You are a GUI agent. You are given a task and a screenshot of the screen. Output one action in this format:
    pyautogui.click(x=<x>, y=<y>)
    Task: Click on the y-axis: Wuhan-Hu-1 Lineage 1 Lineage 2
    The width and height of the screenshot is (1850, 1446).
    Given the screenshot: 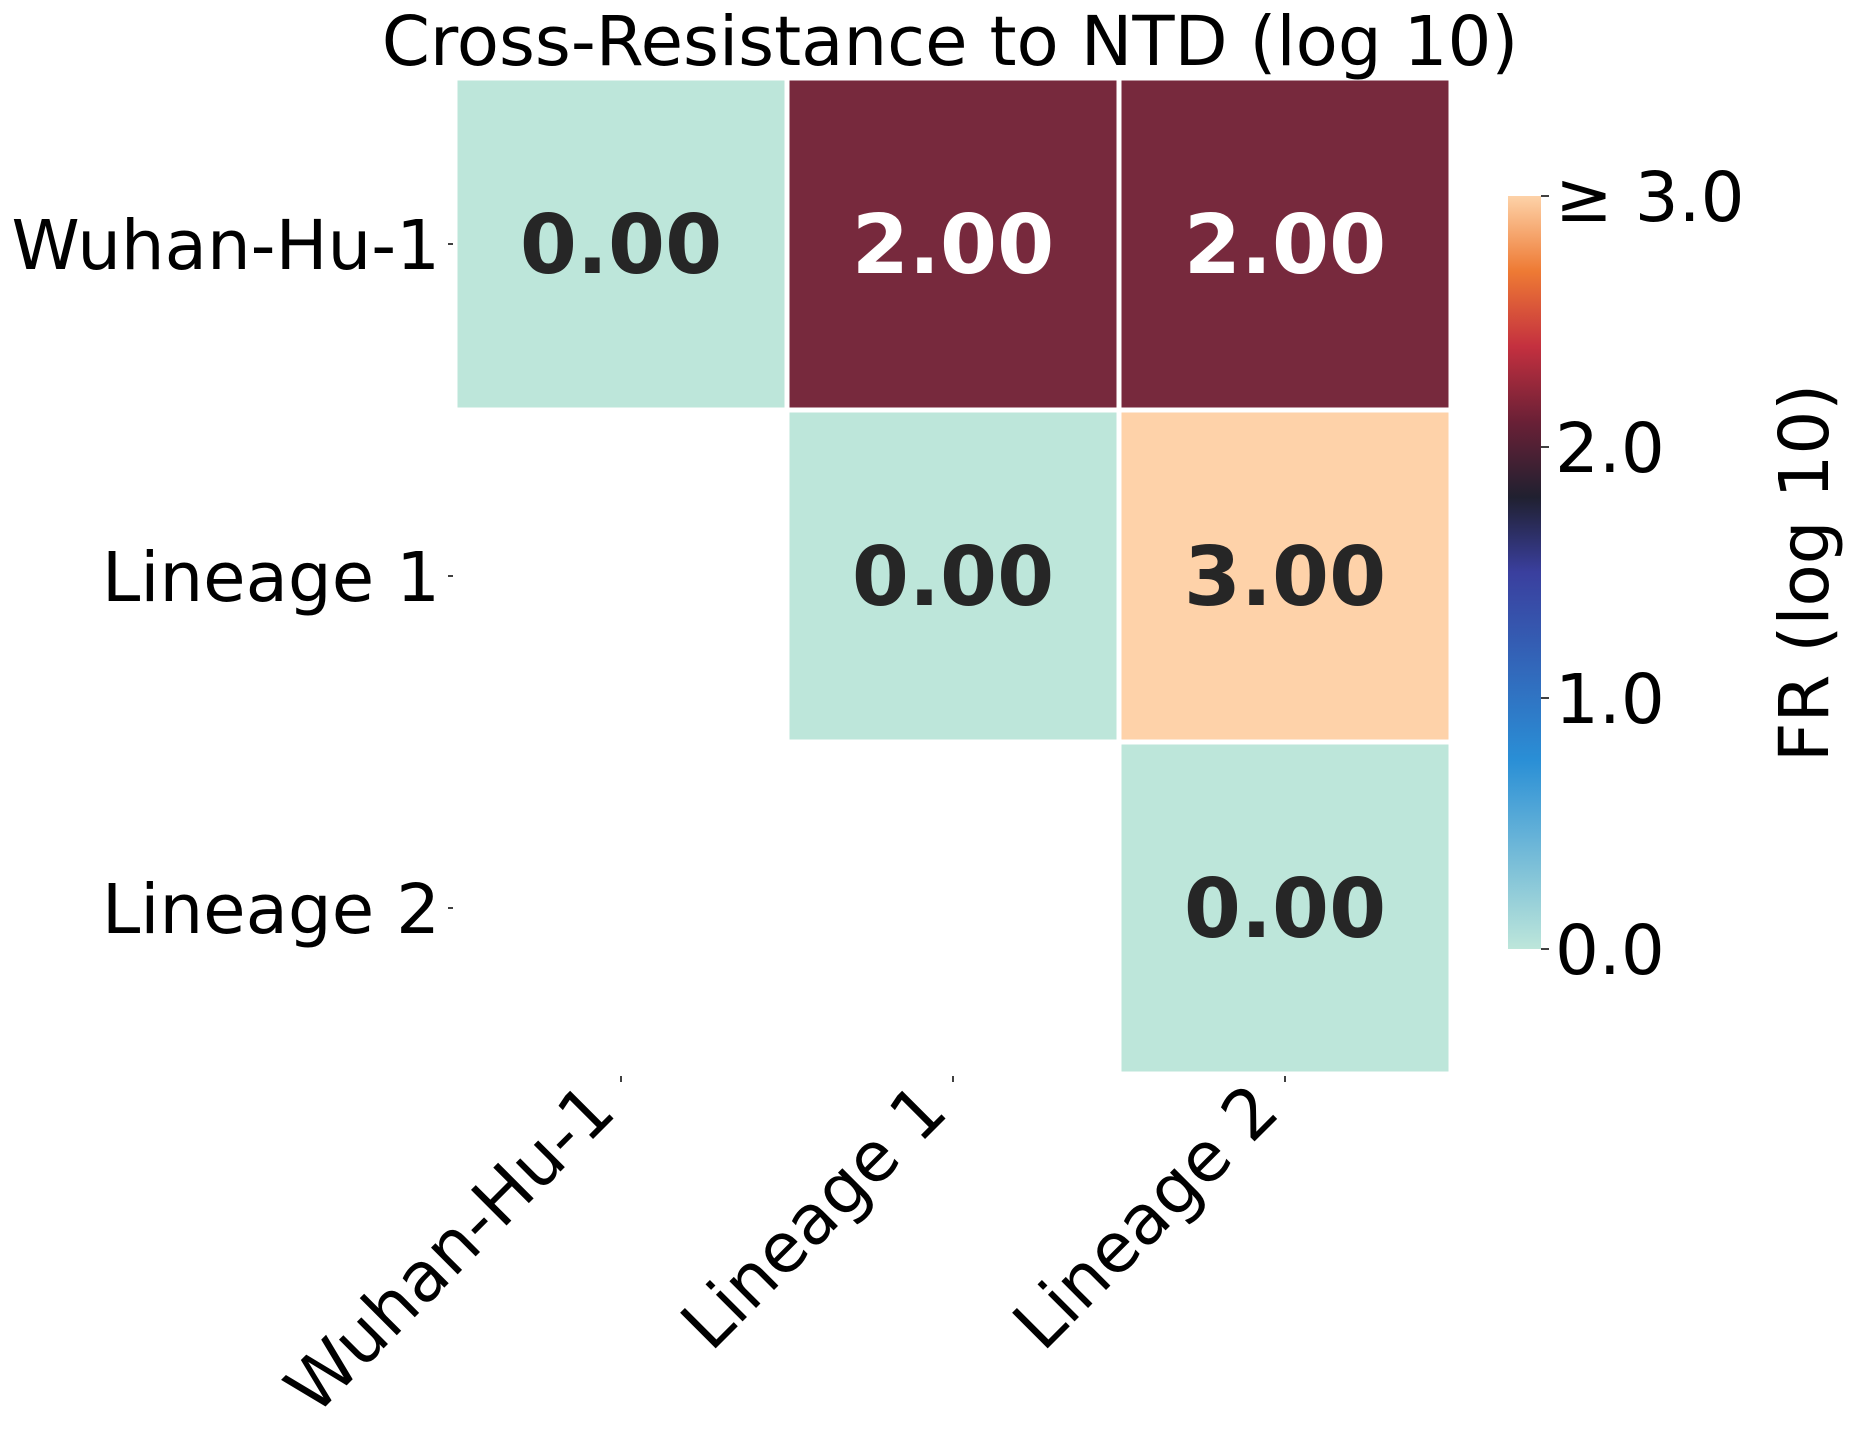 What is the action you would take?
    pyautogui.click(x=232, y=578)
    